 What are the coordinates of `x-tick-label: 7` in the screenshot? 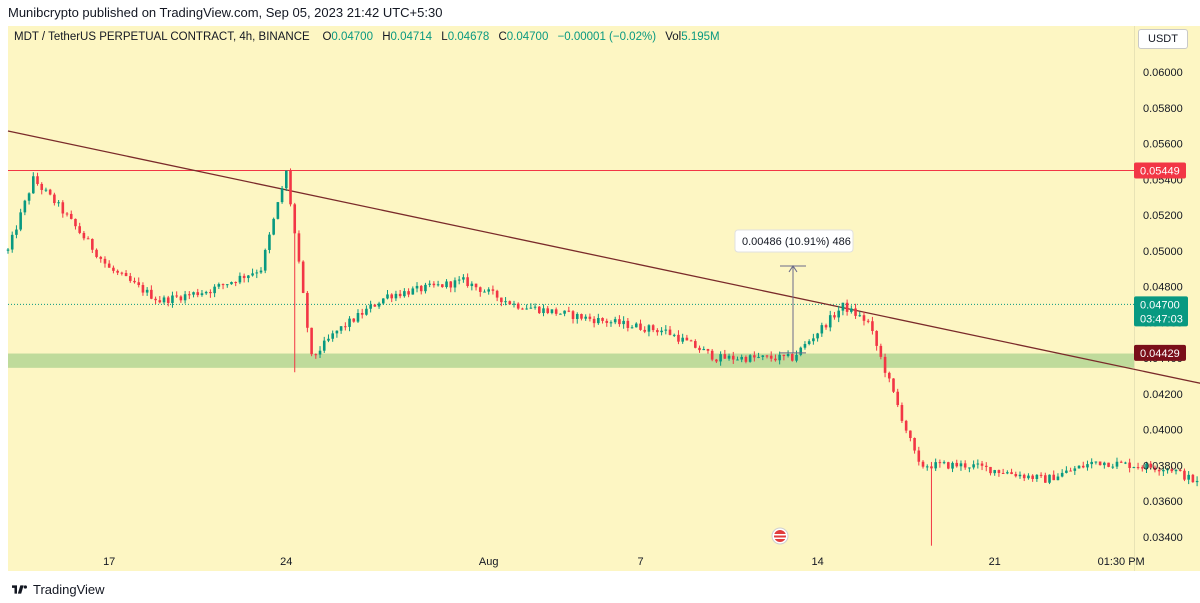 It's located at (640, 562).